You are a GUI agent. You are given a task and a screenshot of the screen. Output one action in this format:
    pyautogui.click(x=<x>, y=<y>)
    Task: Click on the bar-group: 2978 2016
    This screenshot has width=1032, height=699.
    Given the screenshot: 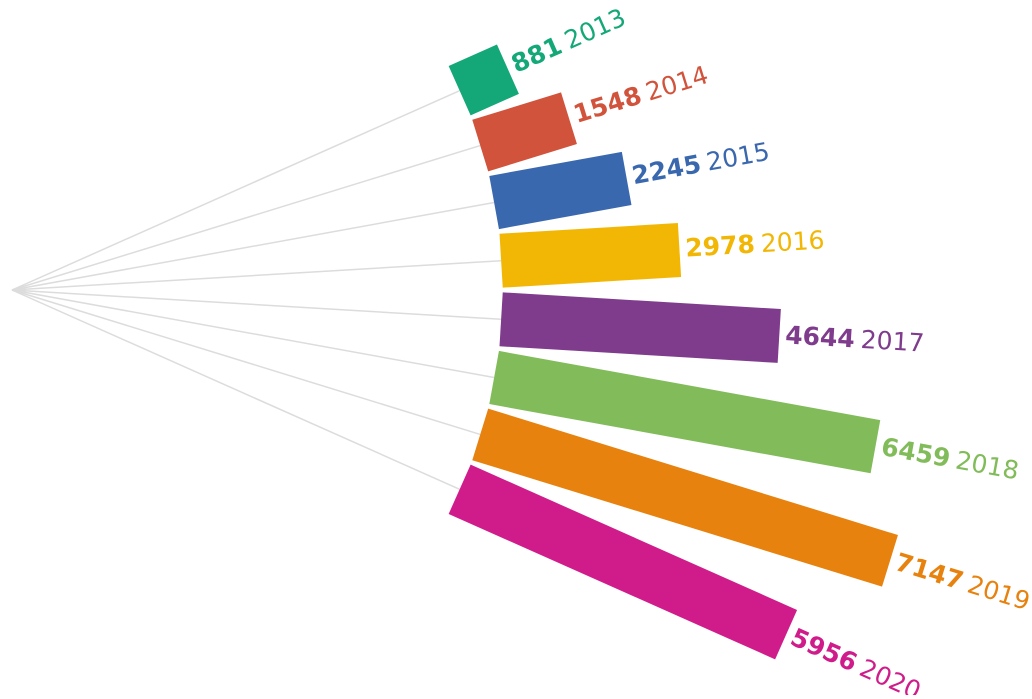 What is the action you would take?
    pyautogui.click(x=662, y=255)
    